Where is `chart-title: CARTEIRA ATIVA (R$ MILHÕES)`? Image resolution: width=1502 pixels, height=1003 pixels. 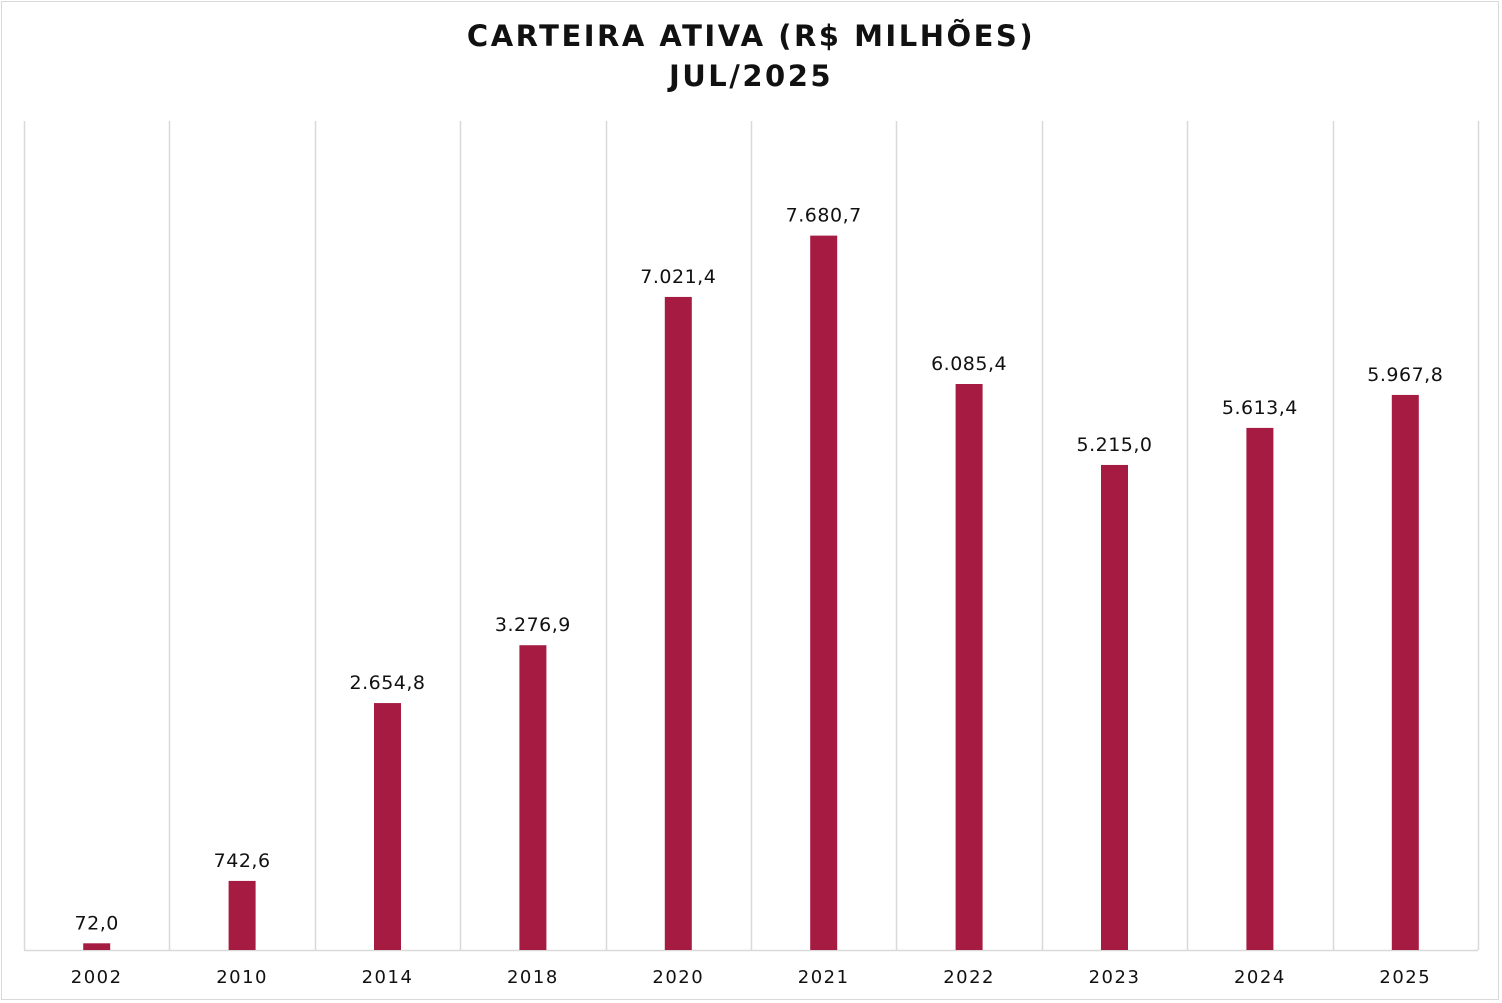 chart-title: CARTEIRA ATIVA (R$ MILHÕES) is located at coordinates (751, 36).